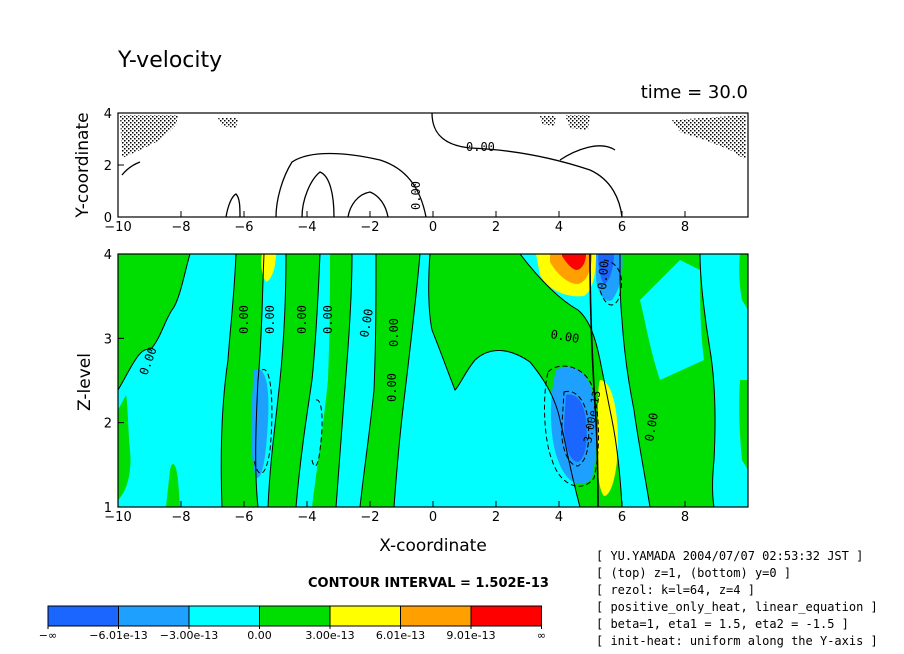 The height and width of the screenshot is (654, 904). I want to click on bottom-x-tick-label: −4, so click(306, 517).